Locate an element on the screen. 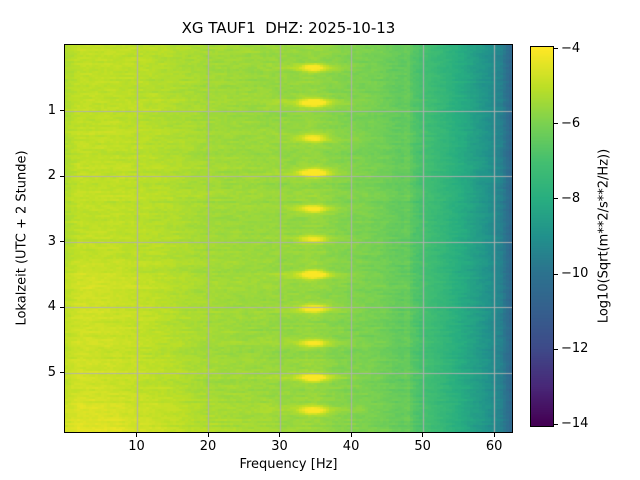 This screenshot has width=640, height=480. colorbar-tick-label: −12 is located at coordinates (575, 349).